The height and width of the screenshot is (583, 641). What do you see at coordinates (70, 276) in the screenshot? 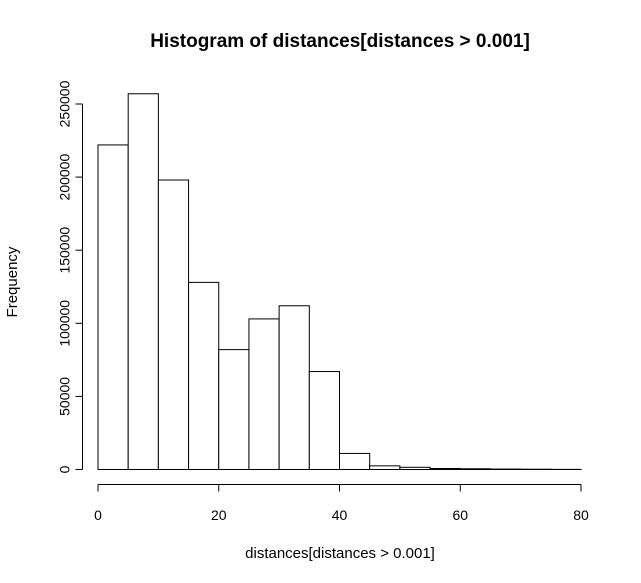
I see `y-axis: 0 50000 100000 150000 200000 250000` at bounding box center [70, 276].